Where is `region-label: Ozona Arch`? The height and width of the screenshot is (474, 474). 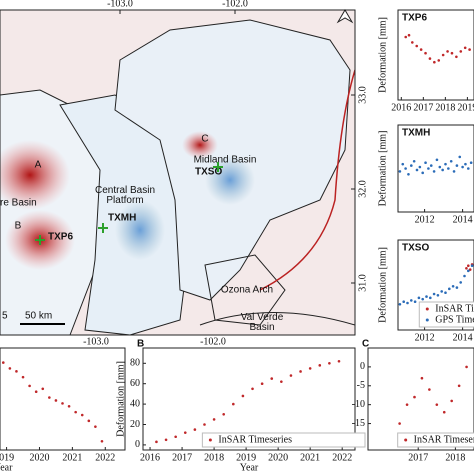 region-label: Ozona Arch is located at coordinates (247, 290).